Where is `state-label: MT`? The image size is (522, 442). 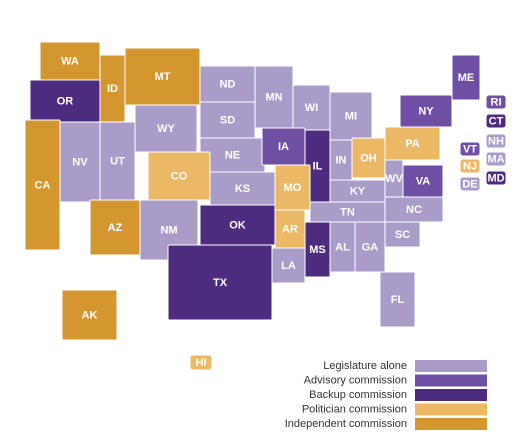
state-label: MT is located at coordinates (163, 77).